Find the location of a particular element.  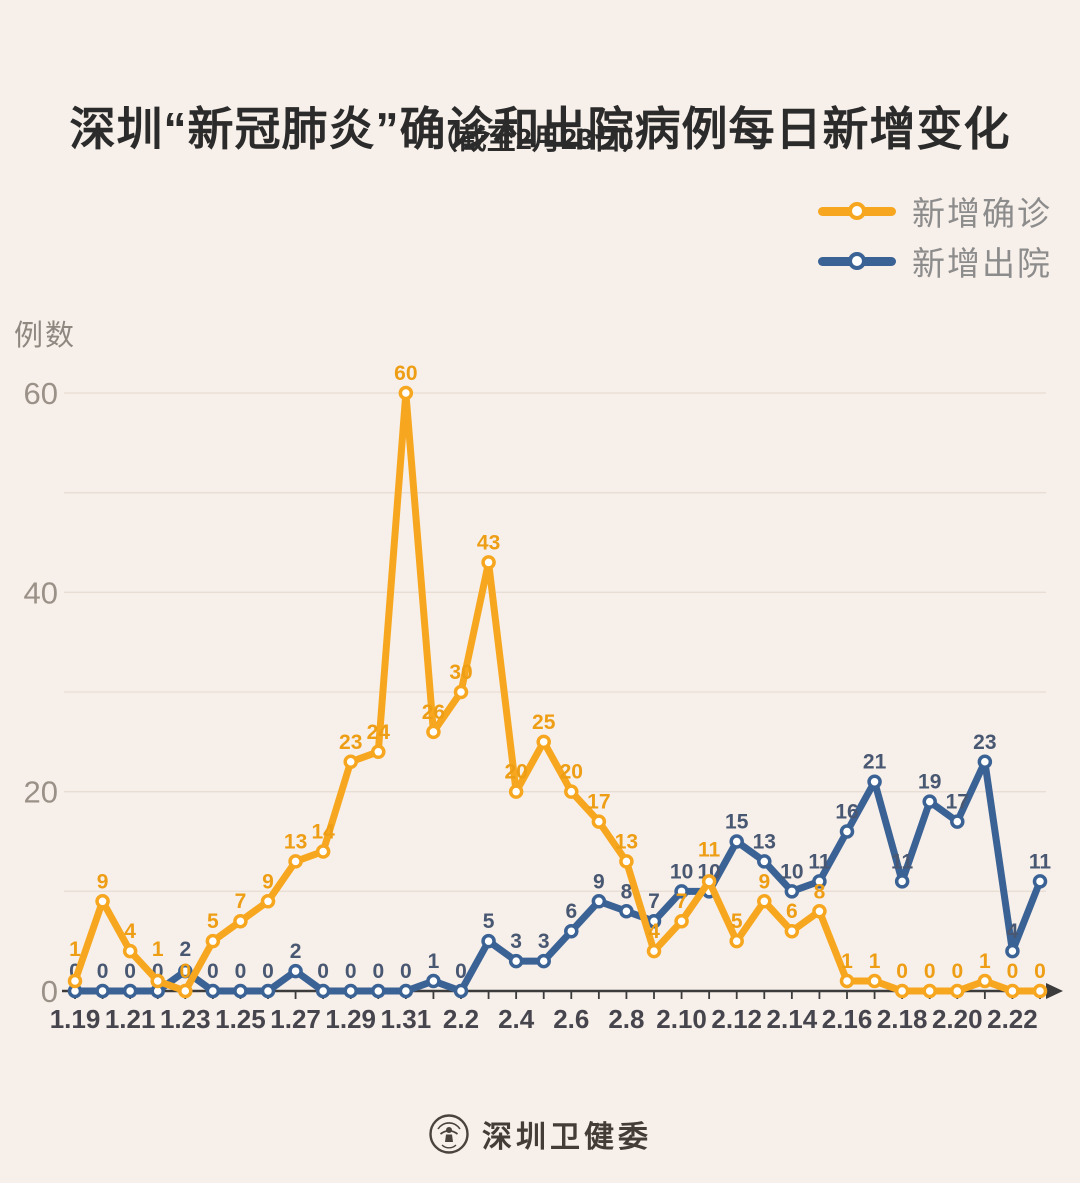

x-tick-label: 1.23 is located at coordinates (185, 1019).